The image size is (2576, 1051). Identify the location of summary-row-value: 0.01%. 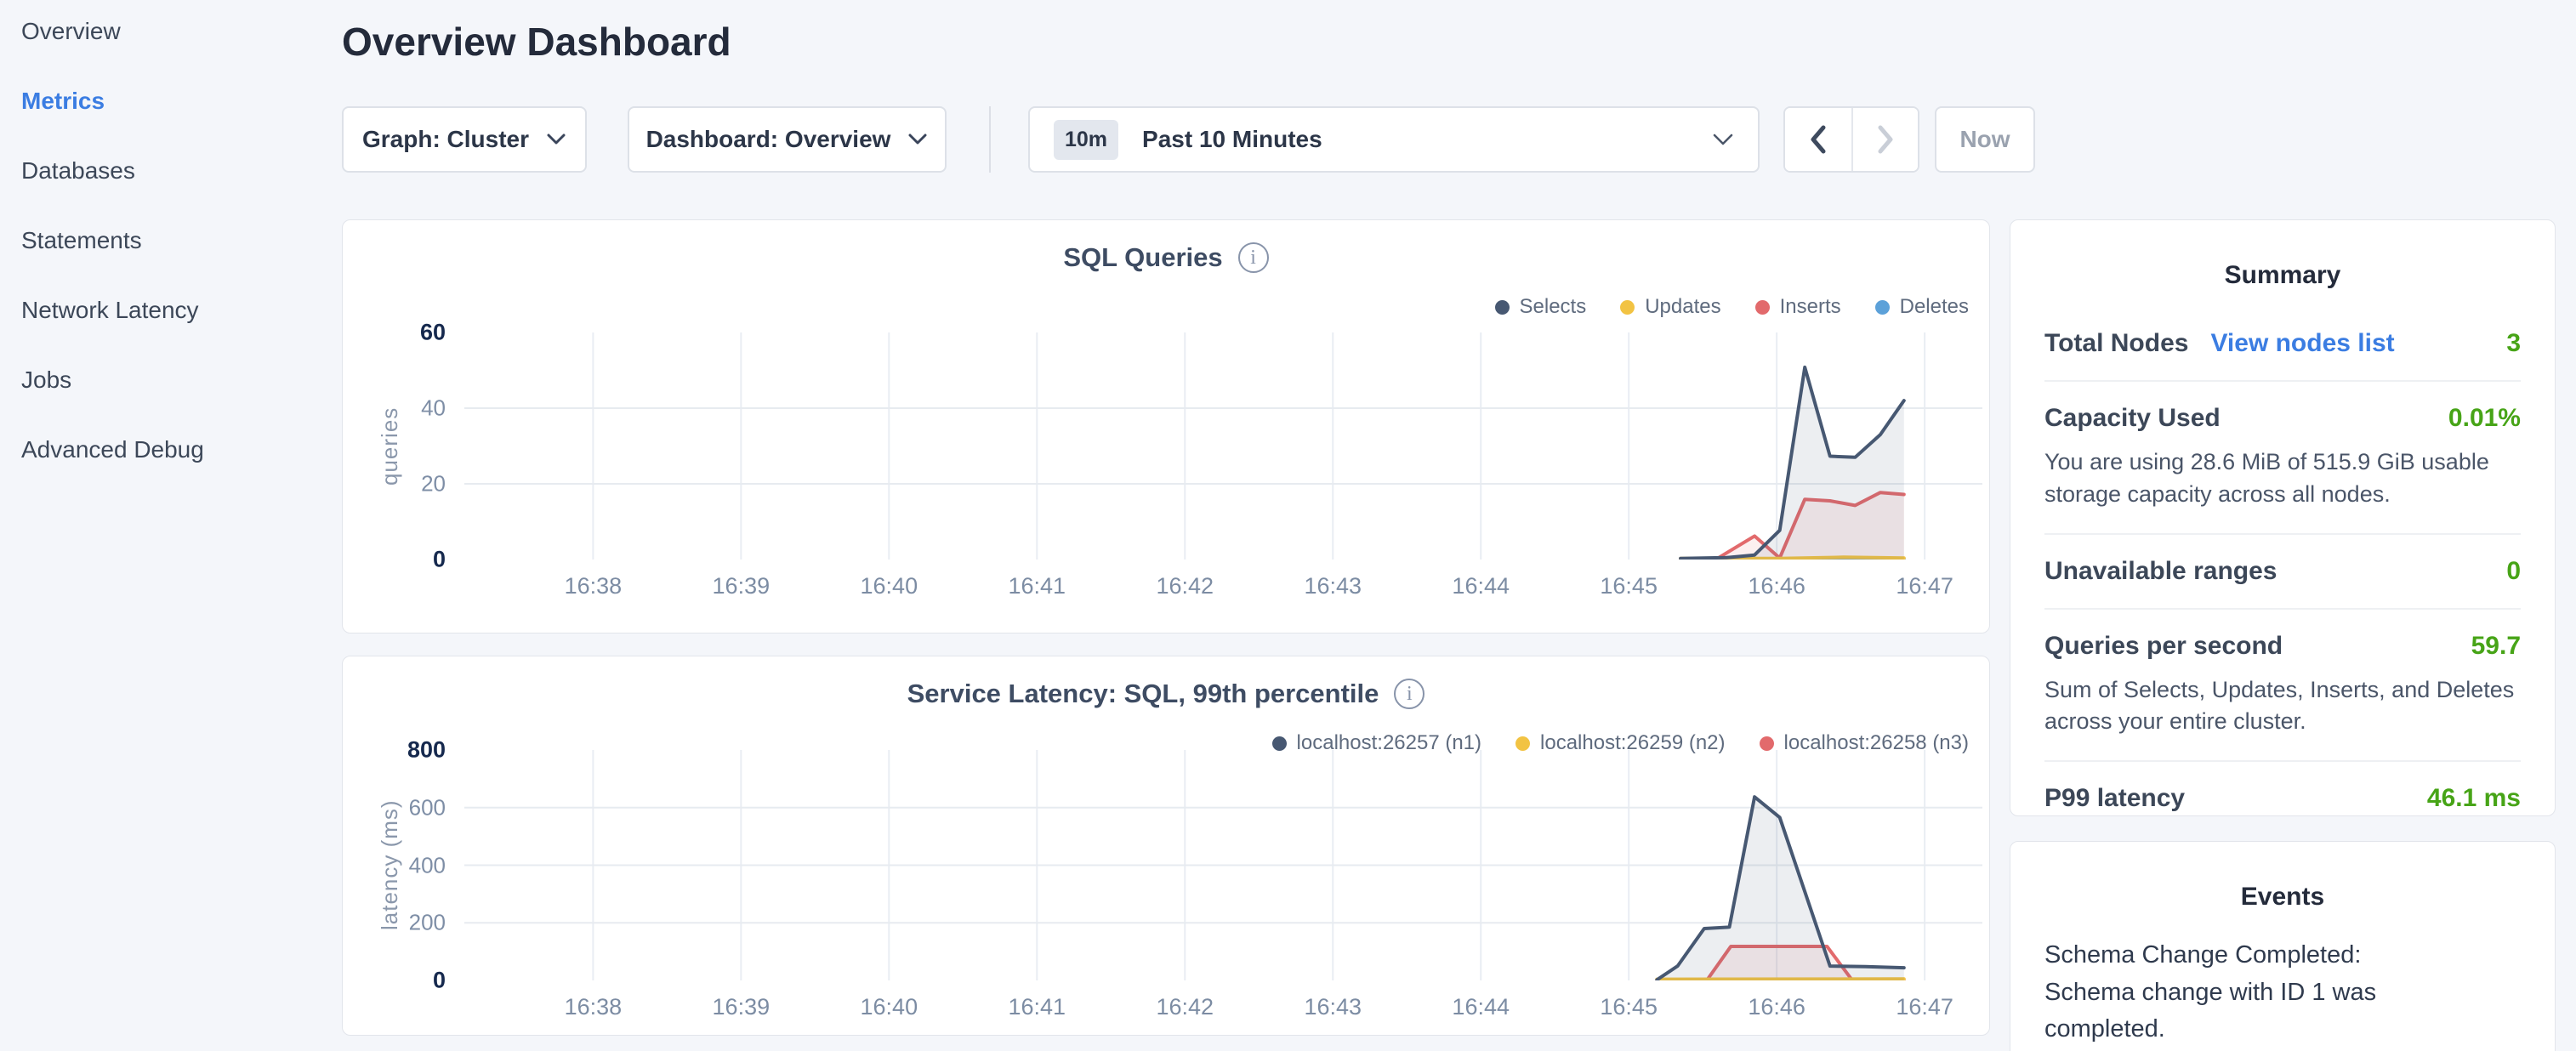
(2484, 418).